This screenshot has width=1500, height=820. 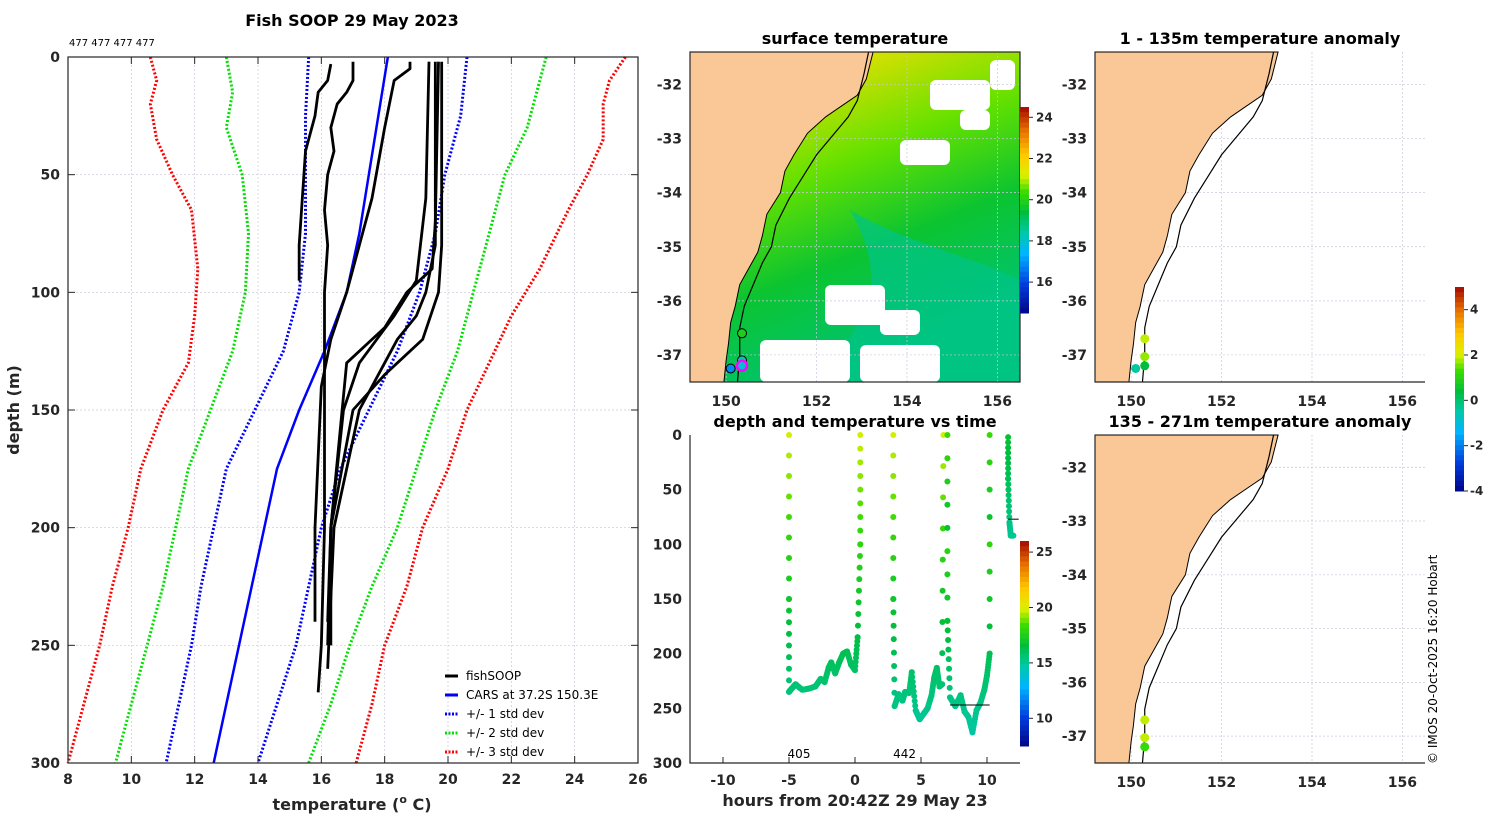 What do you see at coordinates (1474, 355) in the screenshot?
I see `anomaly-colorbar-label: 2` at bounding box center [1474, 355].